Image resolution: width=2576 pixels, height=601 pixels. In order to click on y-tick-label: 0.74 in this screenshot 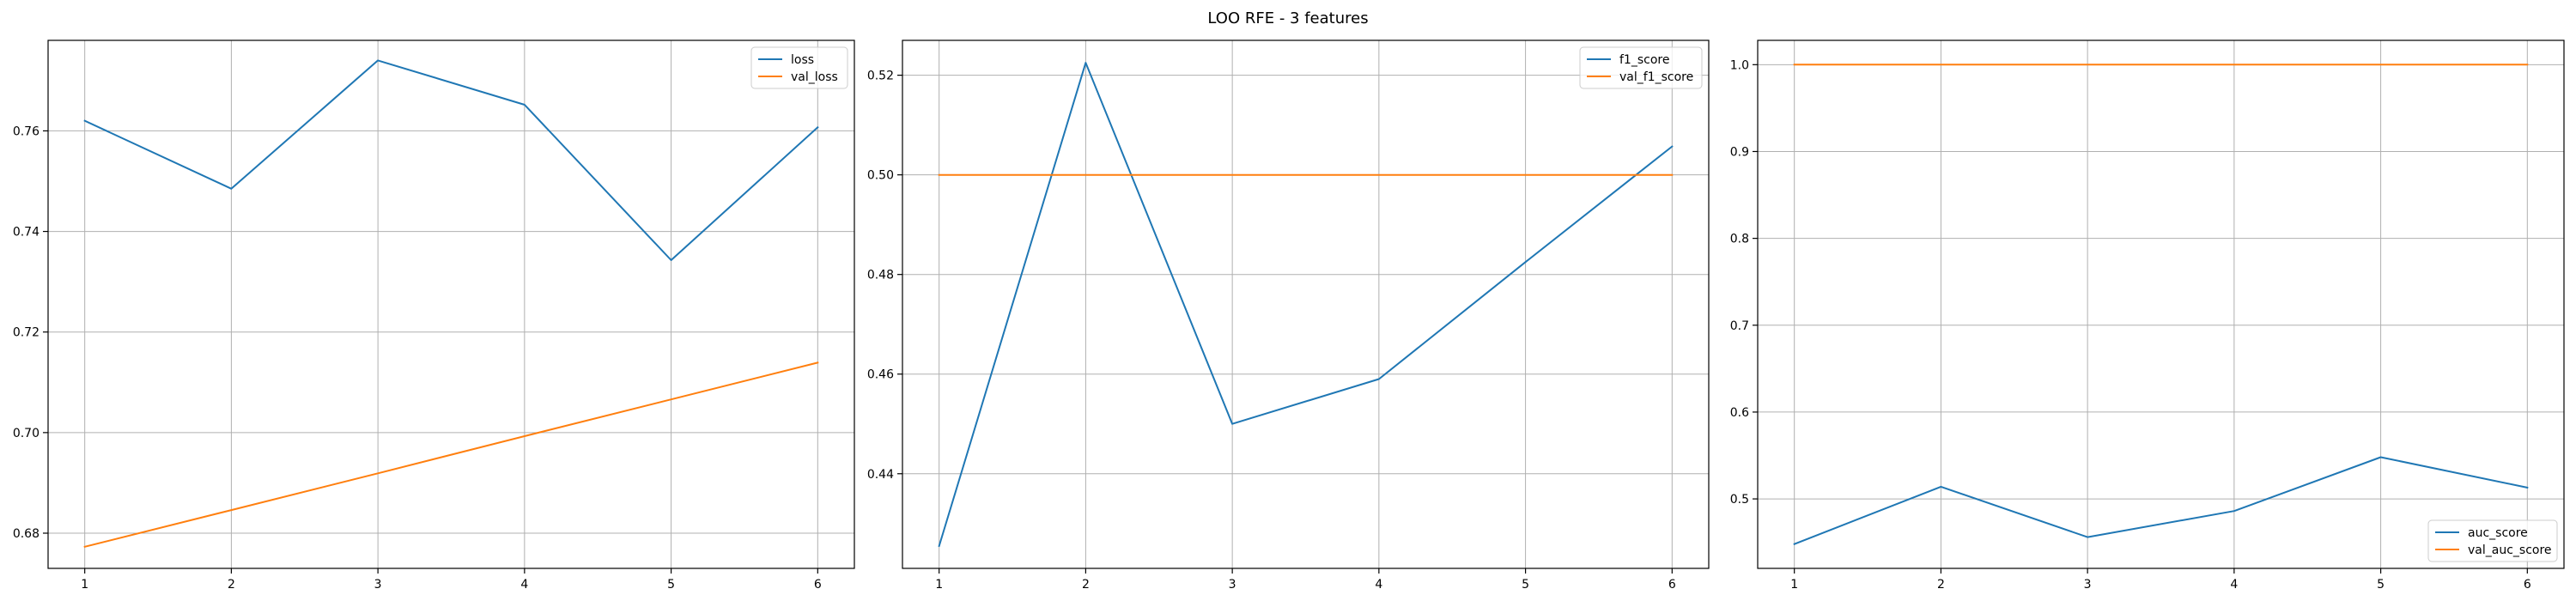, I will do `click(26, 233)`.